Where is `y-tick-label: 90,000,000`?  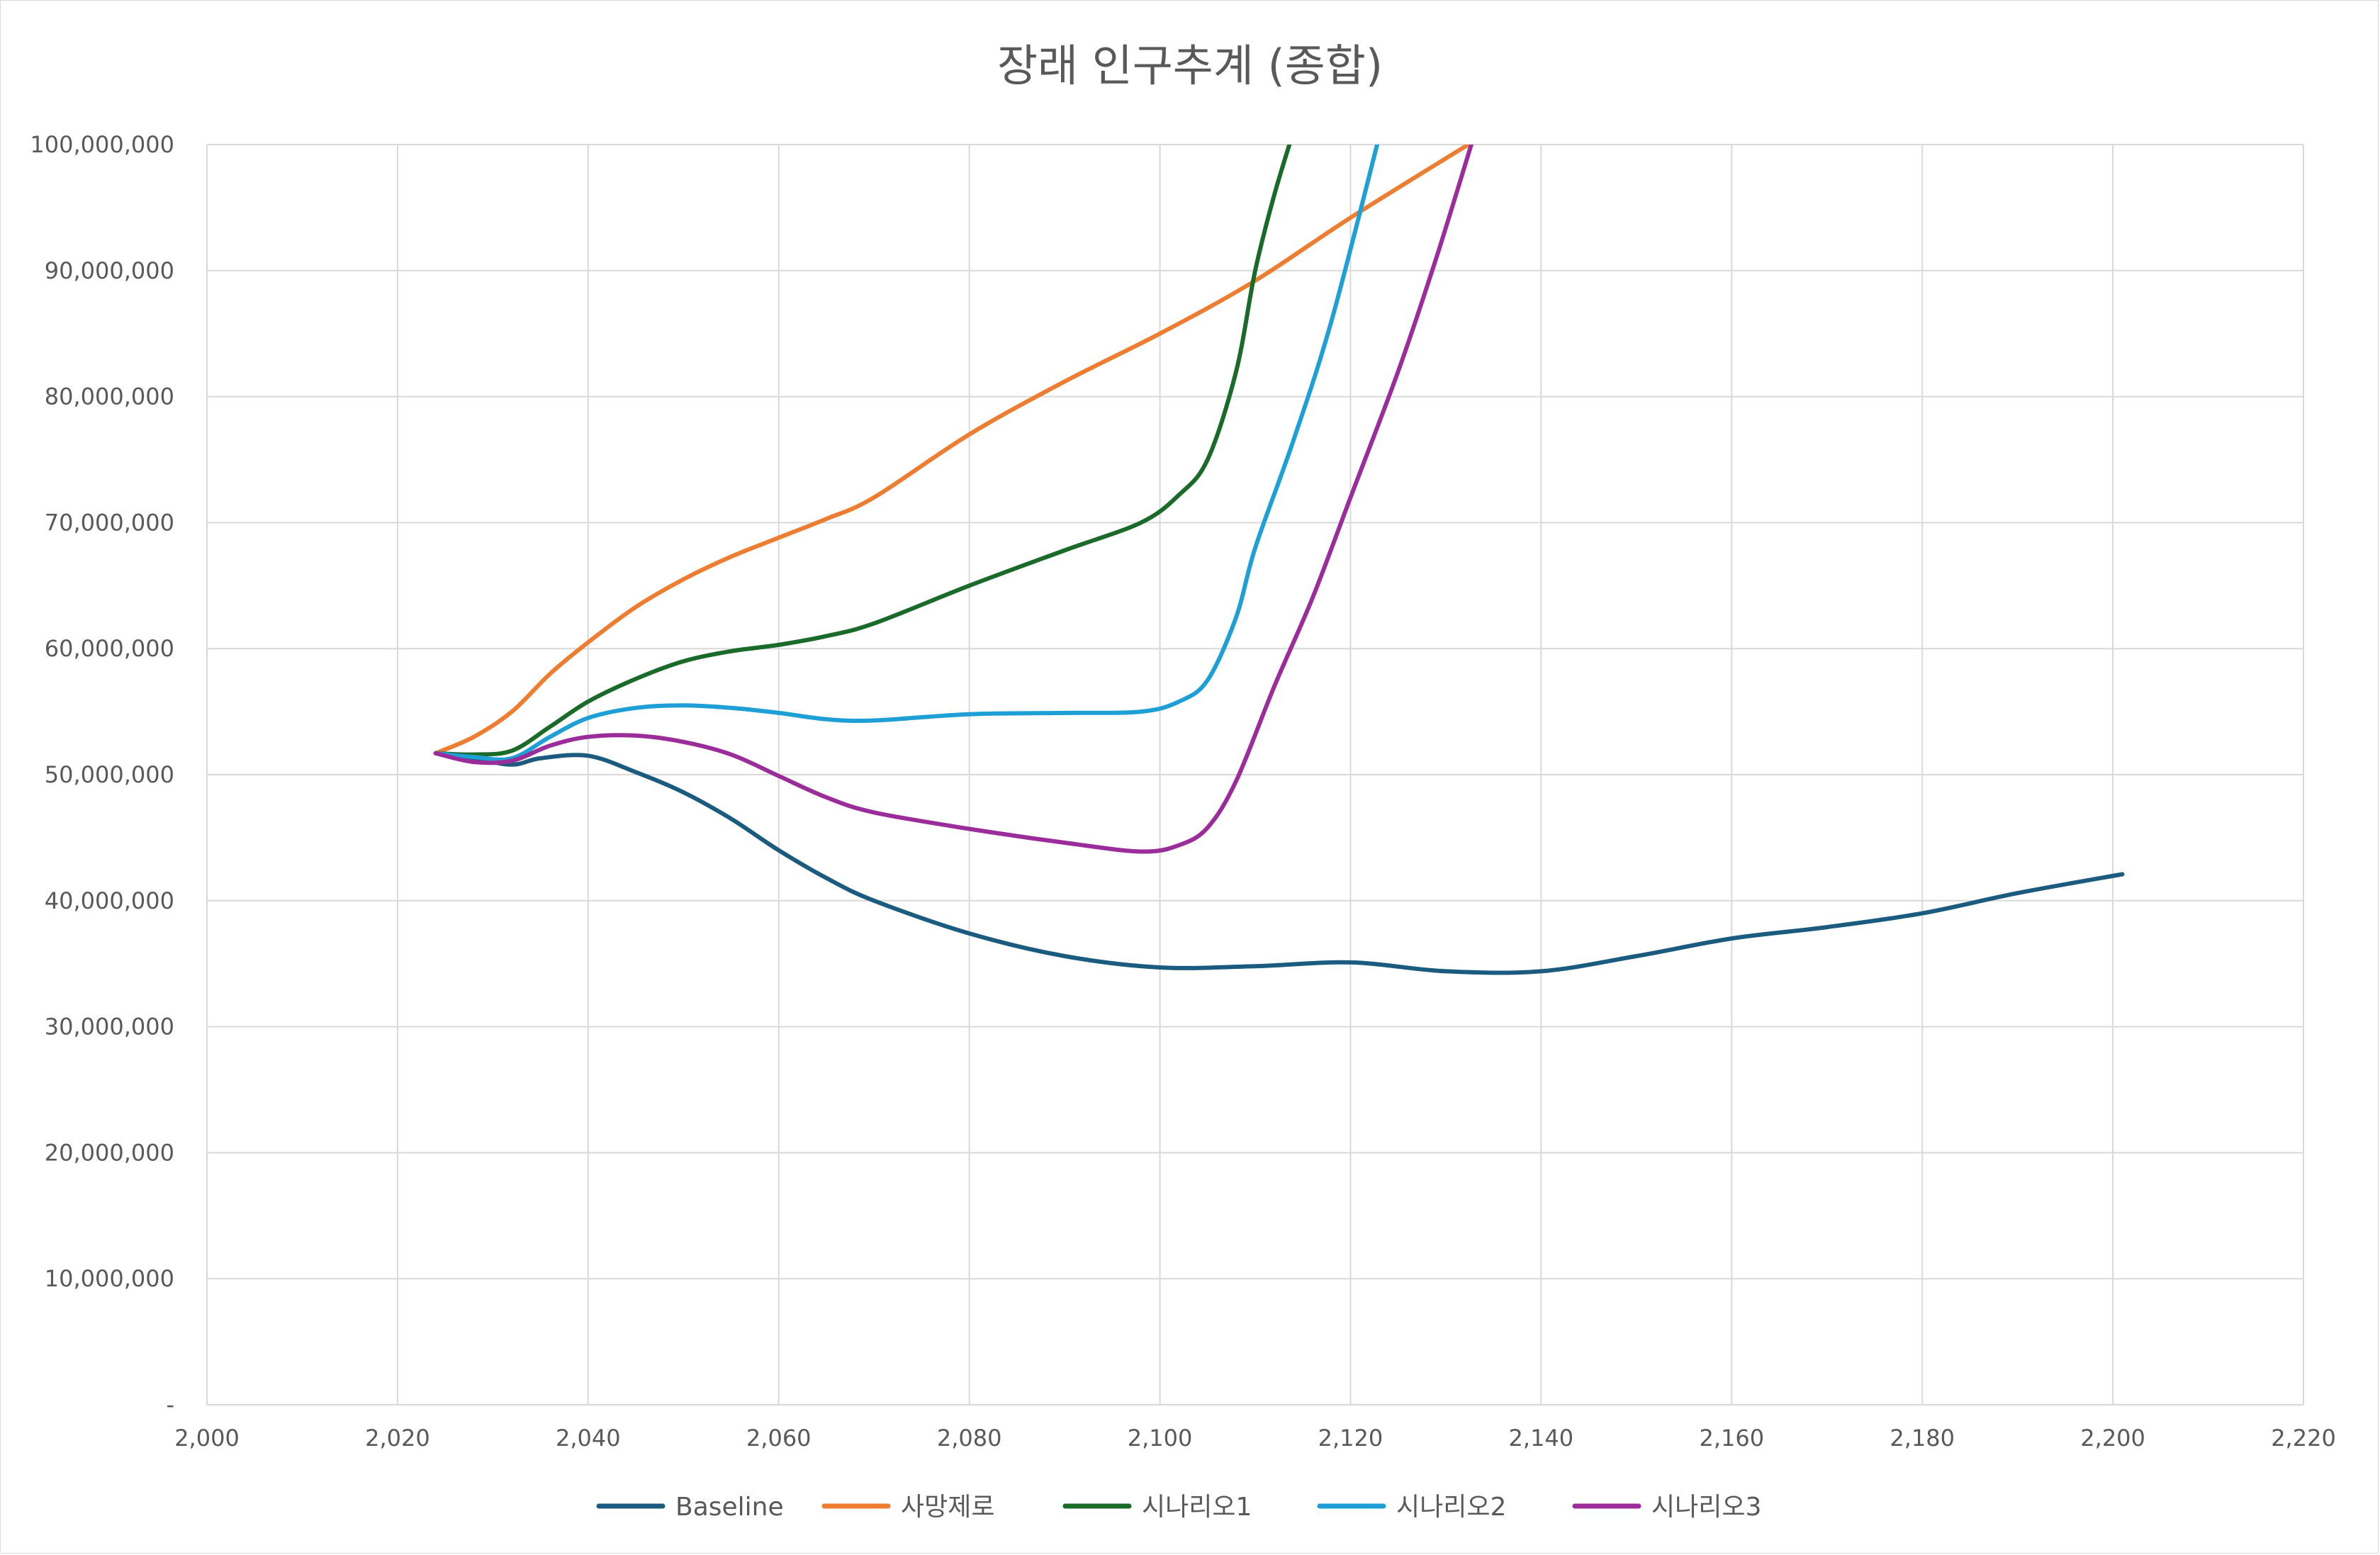
y-tick-label: 90,000,000 is located at coordinates (110, 270).